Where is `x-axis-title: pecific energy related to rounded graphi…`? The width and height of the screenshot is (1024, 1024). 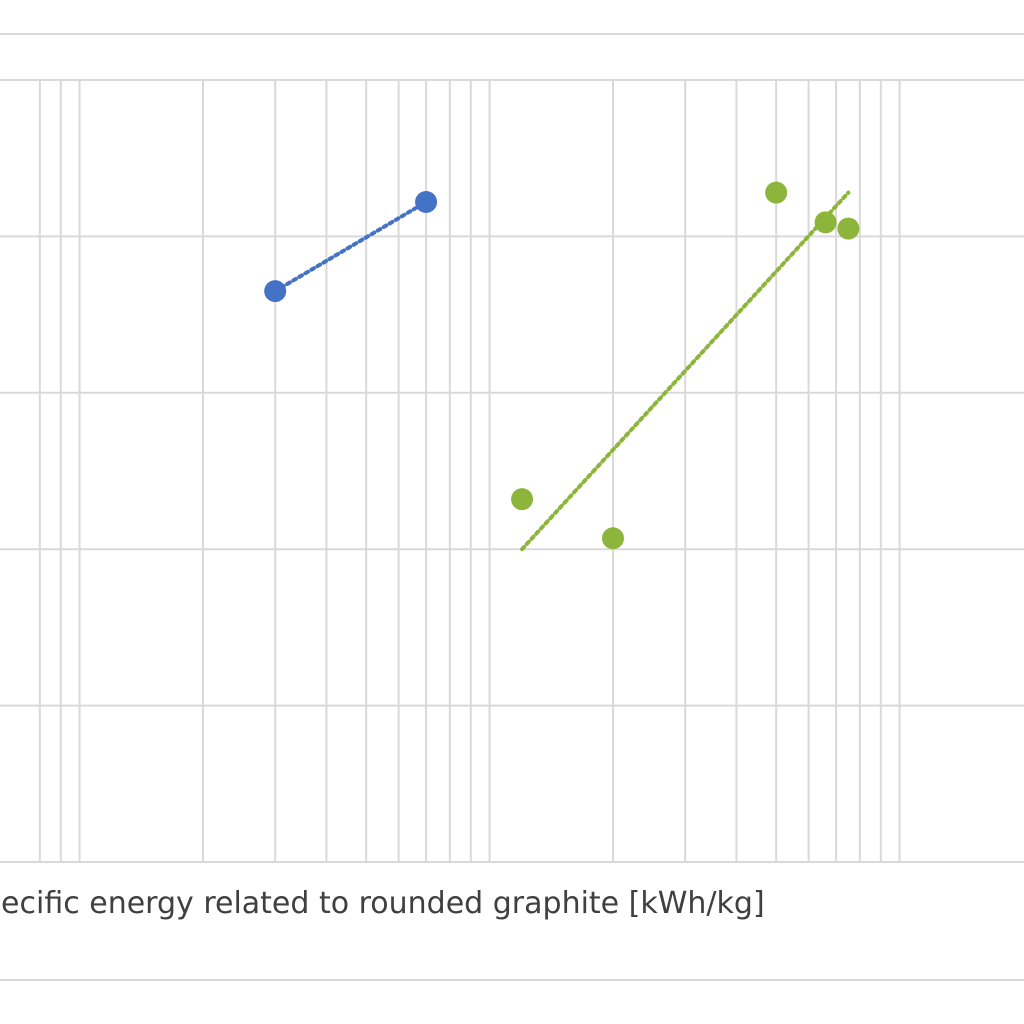
x-axis-title: pecific energy related to rounded graphi… is located at coordinates (382, 903).